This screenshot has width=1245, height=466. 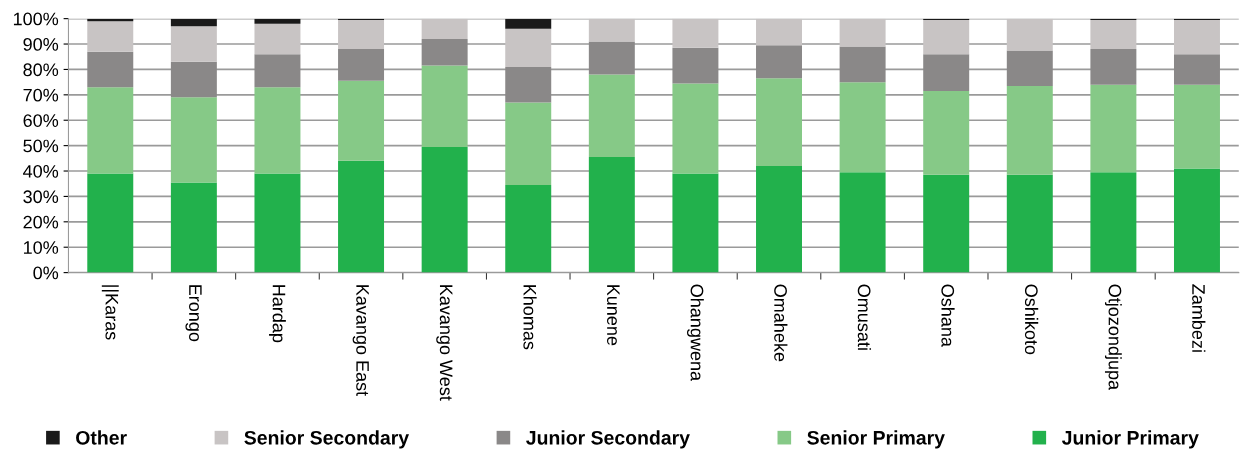 I want to click on y-tick-label: 20%, so click(x=41, y=222).